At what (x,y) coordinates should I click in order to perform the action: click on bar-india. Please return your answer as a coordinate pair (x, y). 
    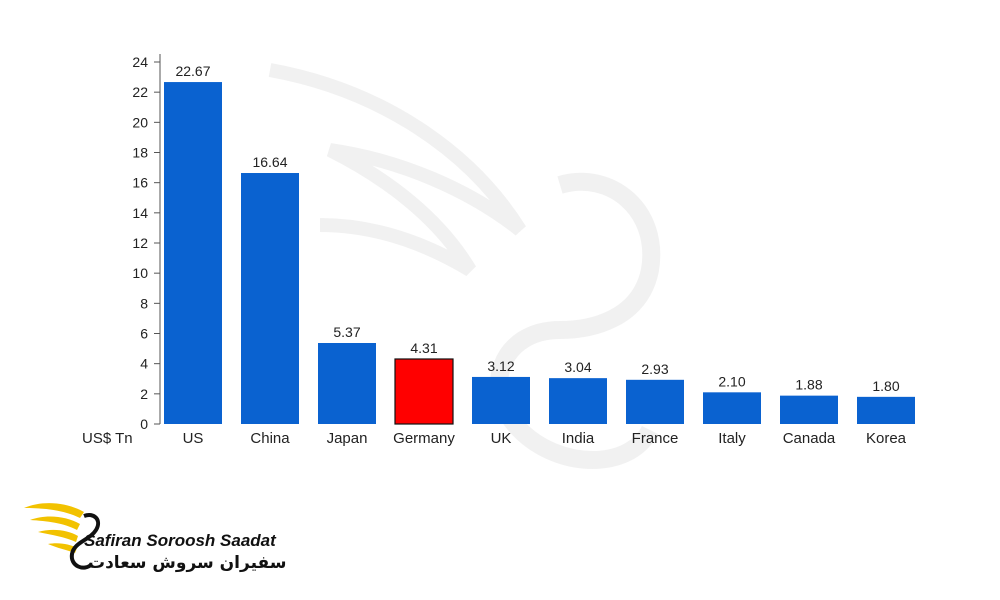
    Looking at the image, I should click on (578, 401).